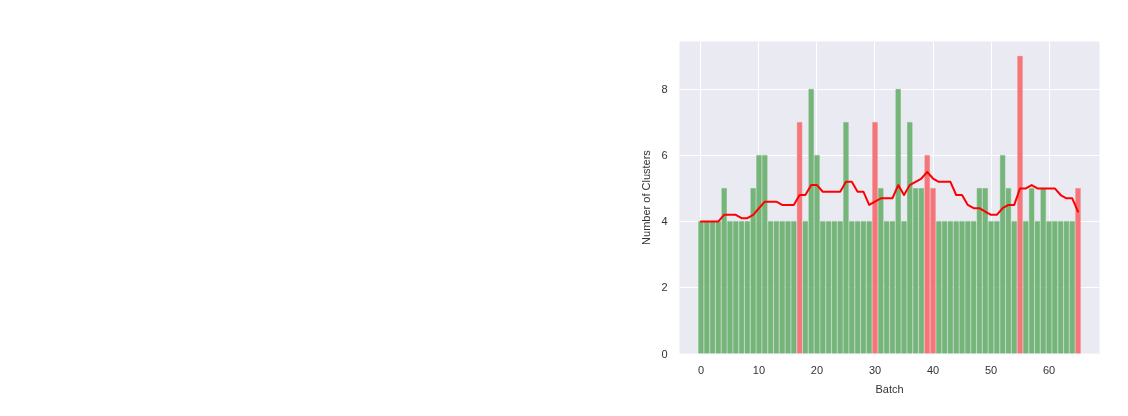 This screenshot has height=416, width=1128. Describe the element at coordinates (664, 287) in the screenshot. I see `y-tick-label: 2` at that location.